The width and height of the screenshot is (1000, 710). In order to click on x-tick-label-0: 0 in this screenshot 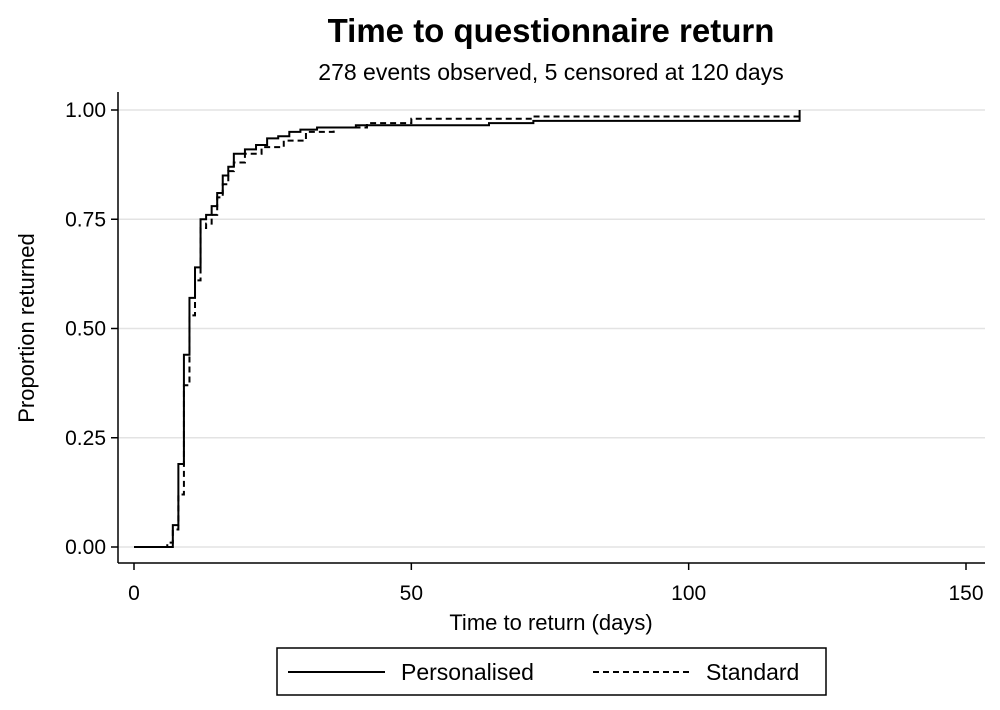, I will do `click(134, 593)`.